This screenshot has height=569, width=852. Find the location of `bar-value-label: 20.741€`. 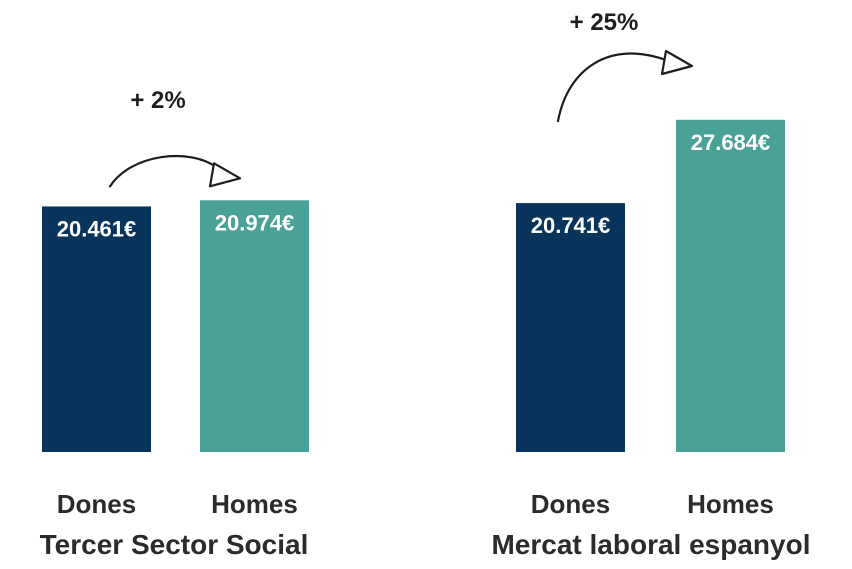

bar-value-label: 20.741€ is located at coordinates (571, 225).